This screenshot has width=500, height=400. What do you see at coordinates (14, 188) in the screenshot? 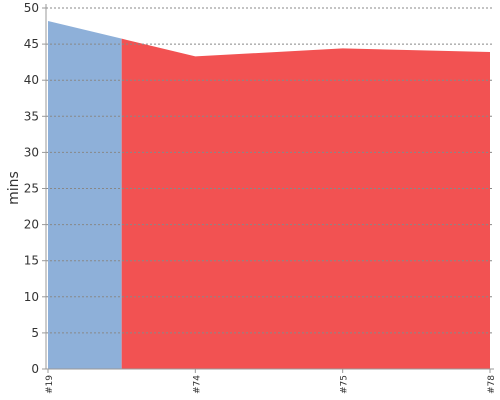
I see `y-axis-label: mins` at bounding box center [14, 188].